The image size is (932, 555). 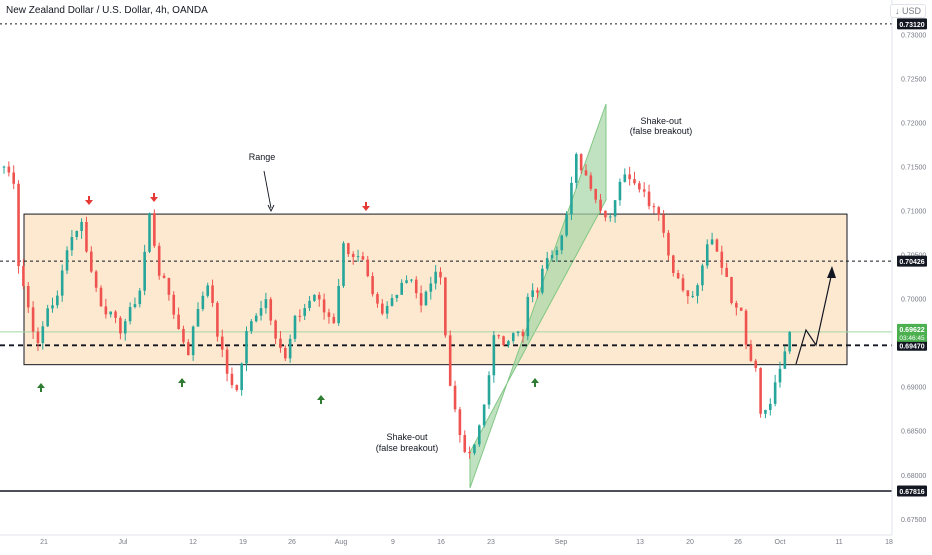 I want to click on price-tick-label: 0.72500, so click(x=913, y=79).